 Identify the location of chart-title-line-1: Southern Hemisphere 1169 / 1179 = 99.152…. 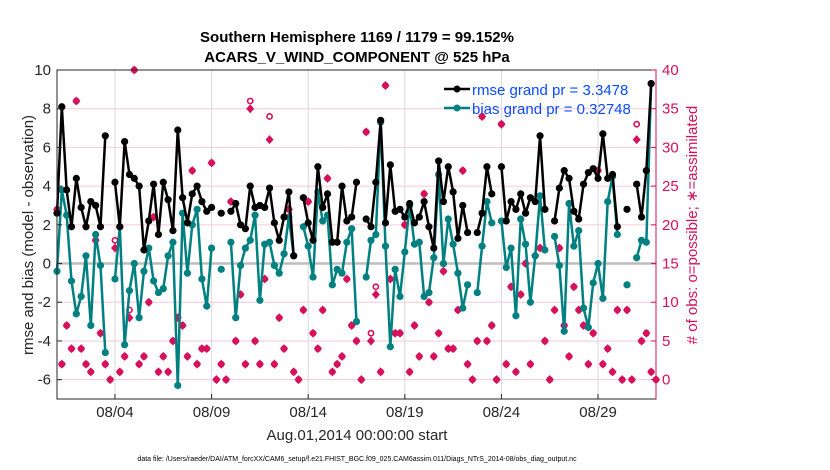
(357, 37).